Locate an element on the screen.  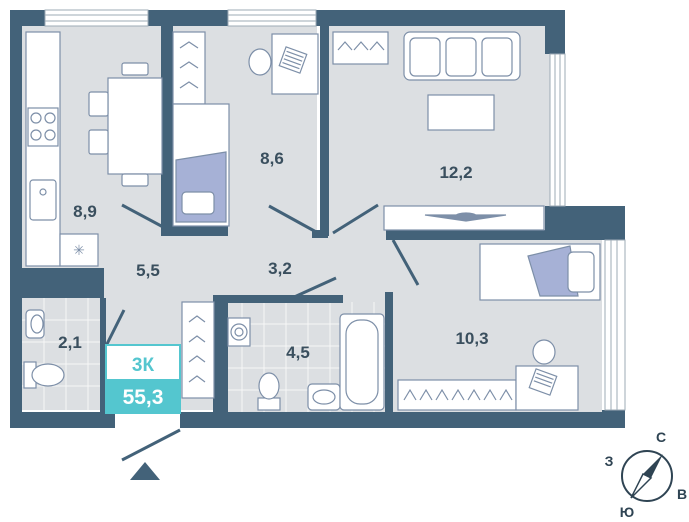
wall-top-mid is located at coordinates (188, 18).